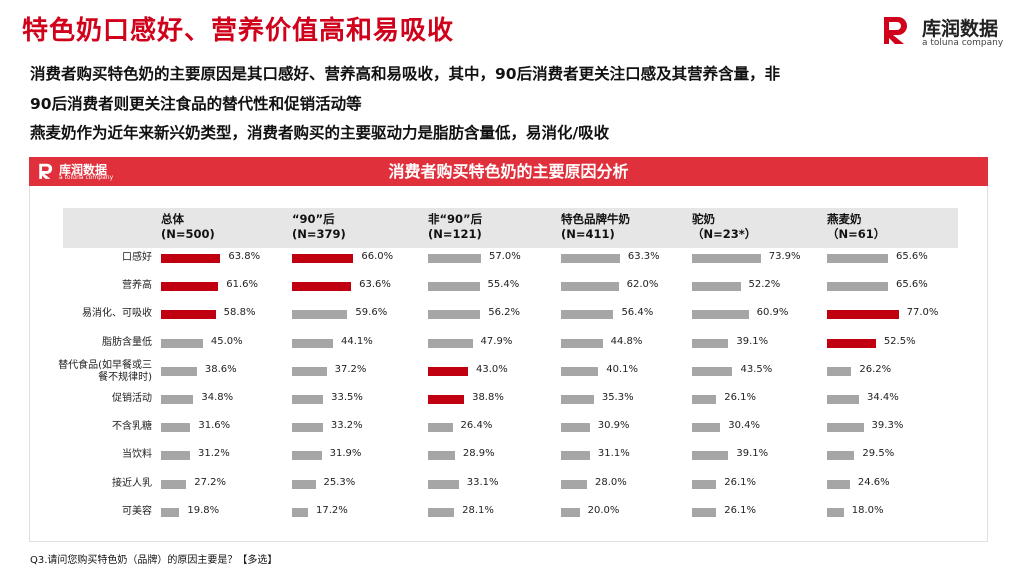 Image resolution: width=1024 pixels, height=576 pixels. Describe the element at coordinates (132, 398) in the screenshot. I see `category-label: 促销活动` at that location.